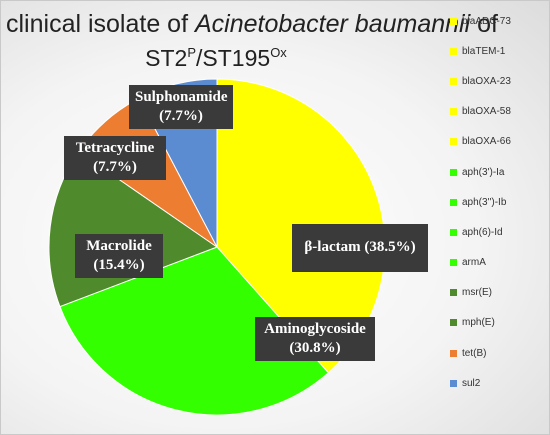 This screenshot has width=550, height=435. I want to click on label-line: Sulphonamide, so click(181, 97).